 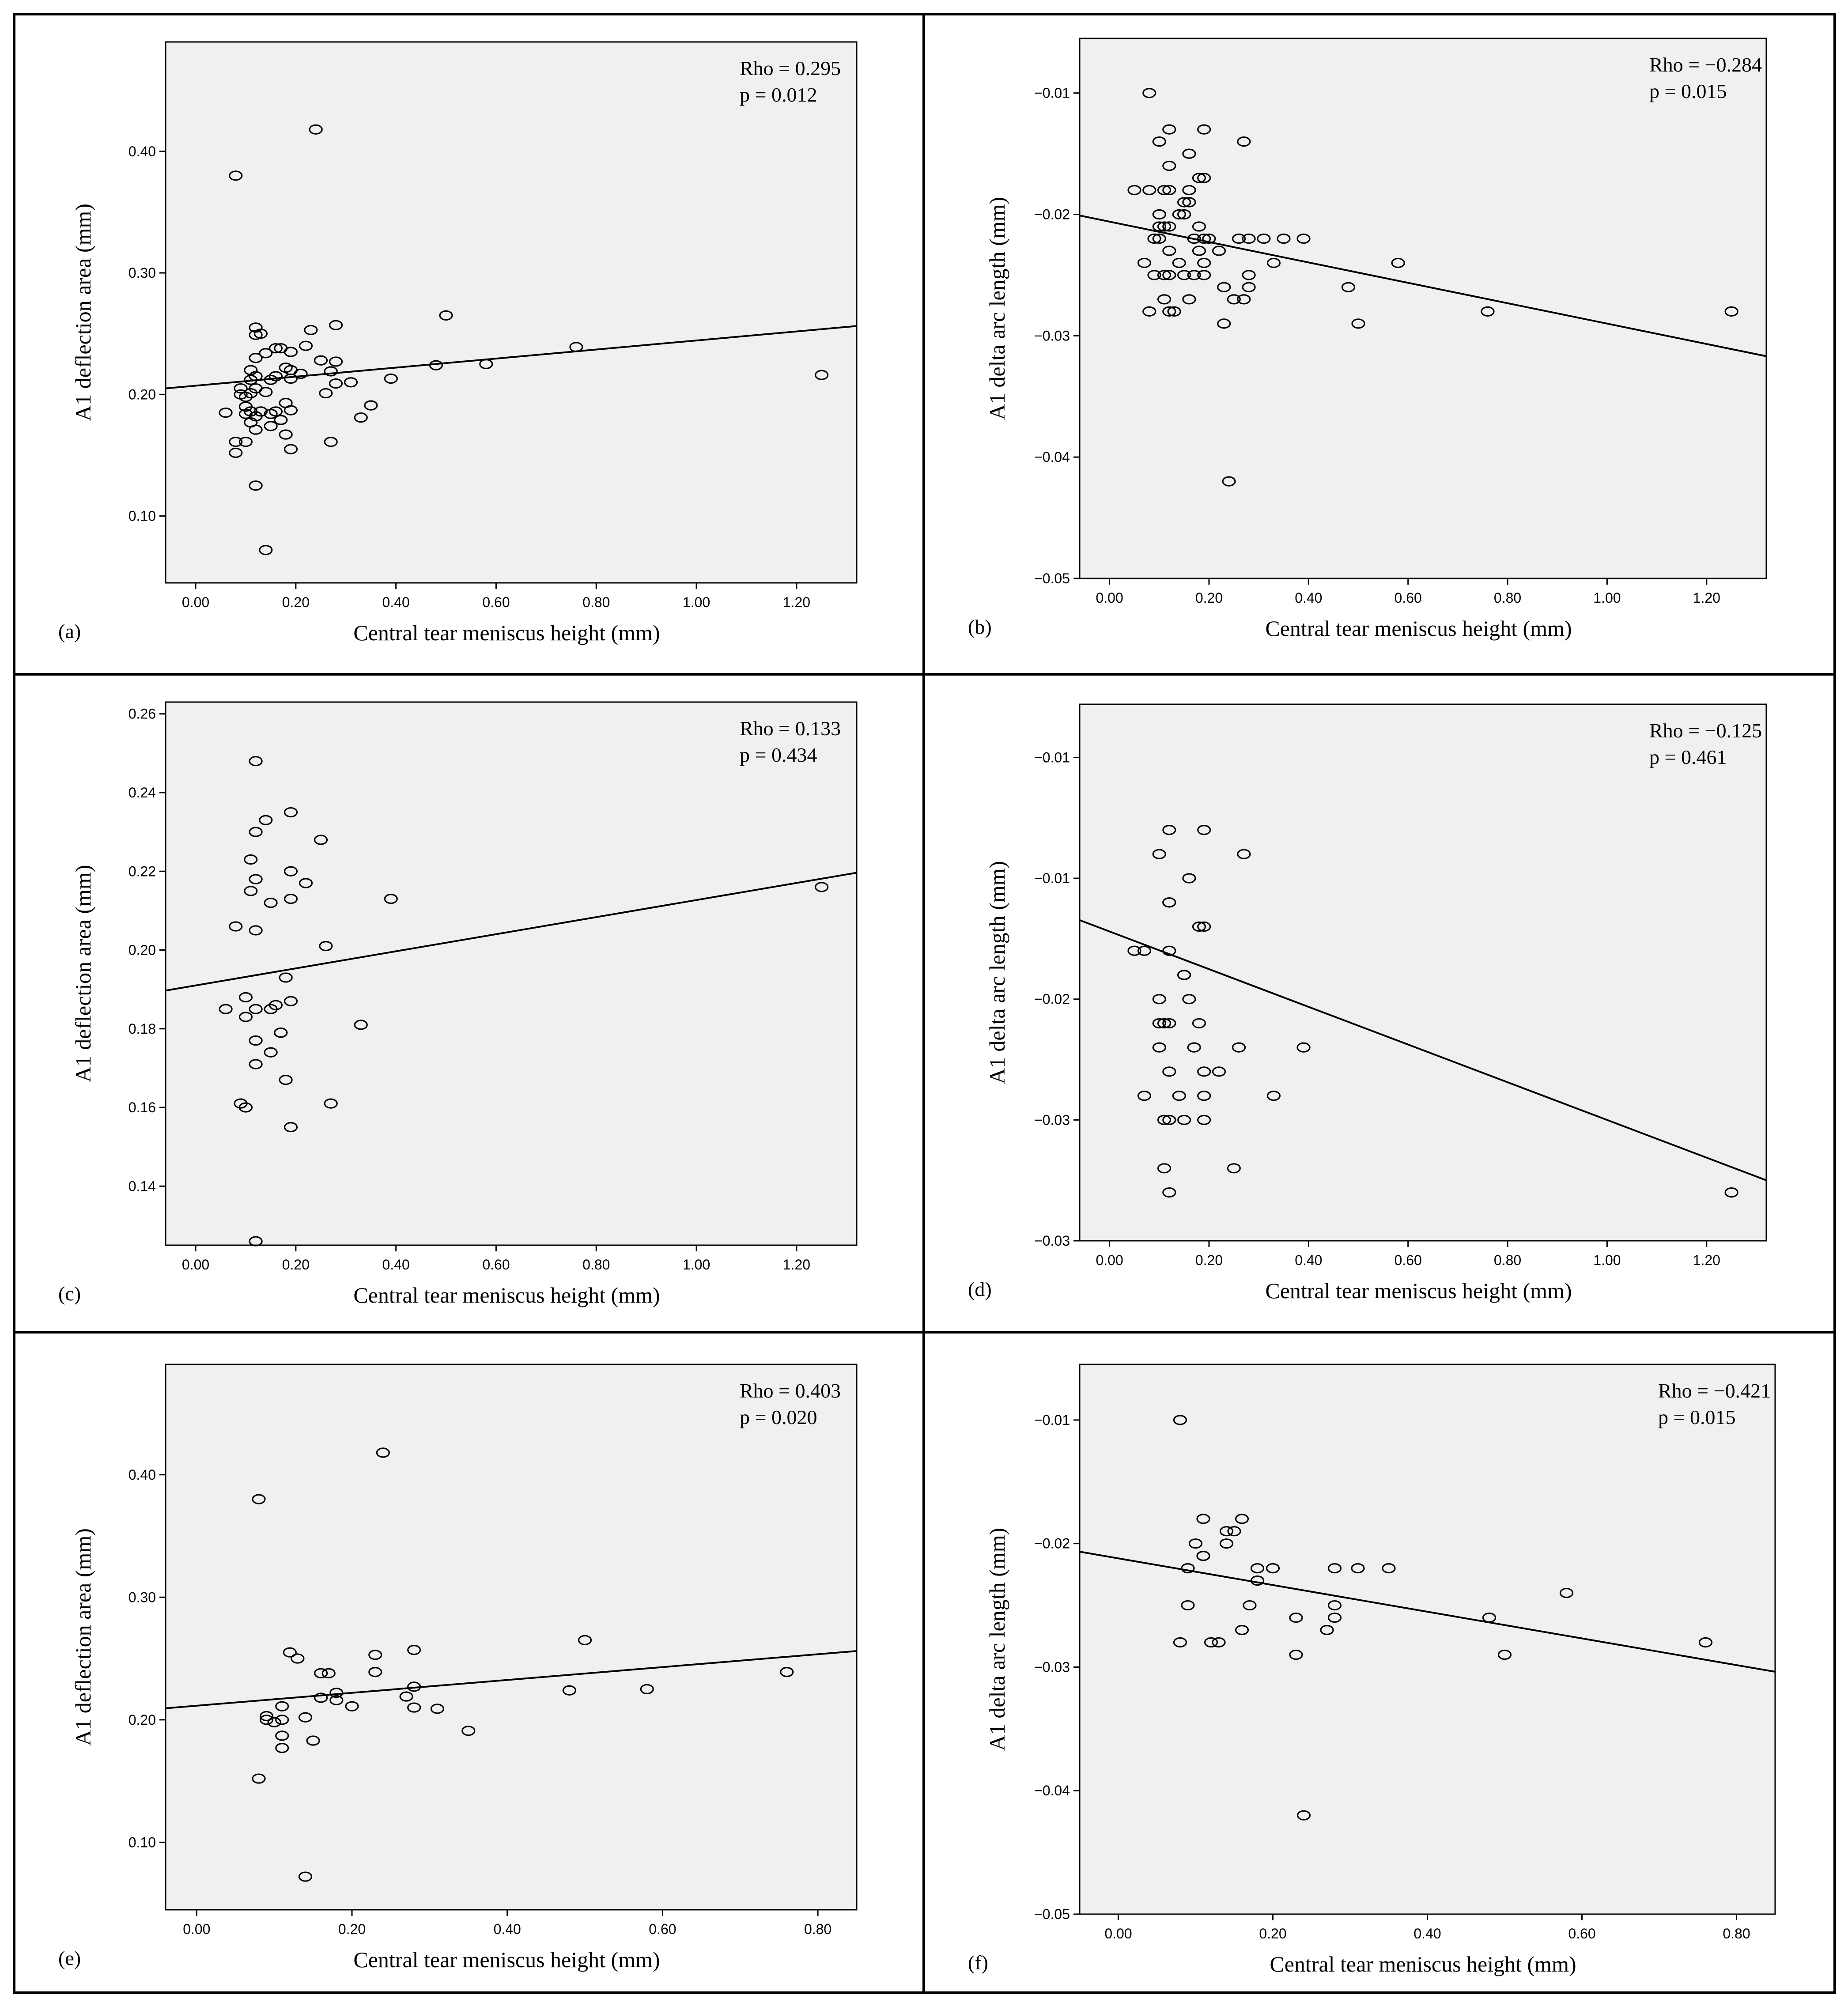 What do you see at coordinates (1052, 578) in the screenshot?
I see `y-tick-label: −0.05` at bounding box center [1052, 578].